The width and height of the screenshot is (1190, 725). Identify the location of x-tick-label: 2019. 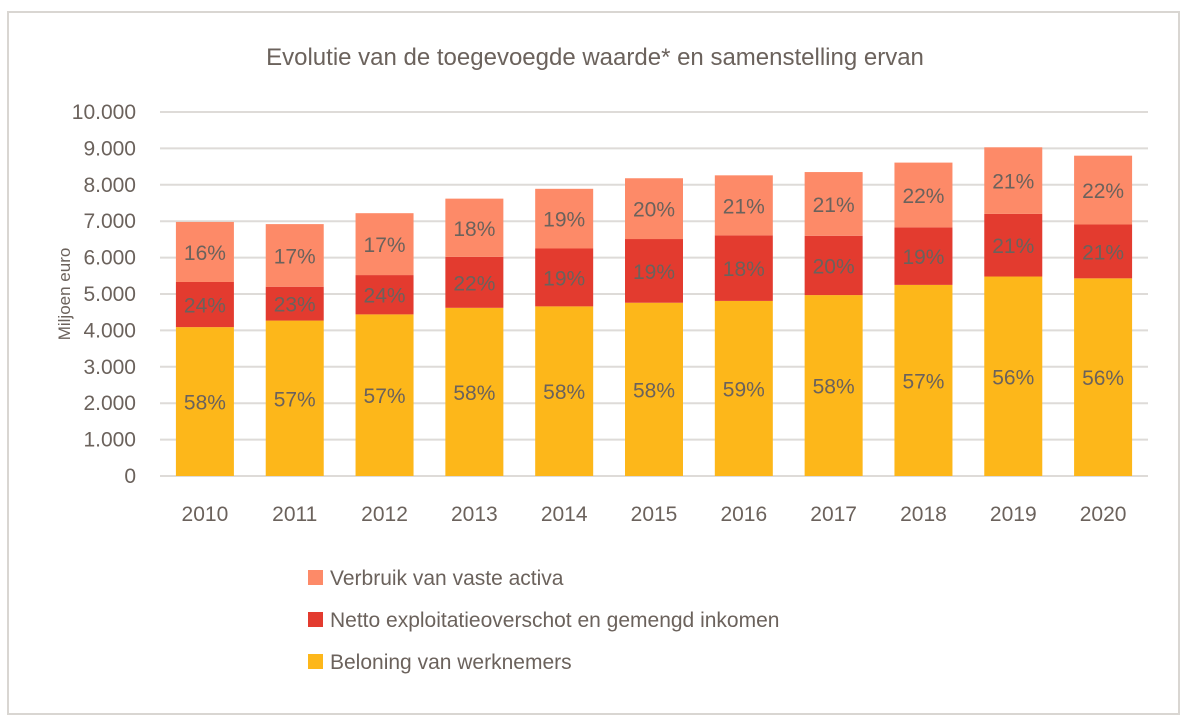
(1013, 514).